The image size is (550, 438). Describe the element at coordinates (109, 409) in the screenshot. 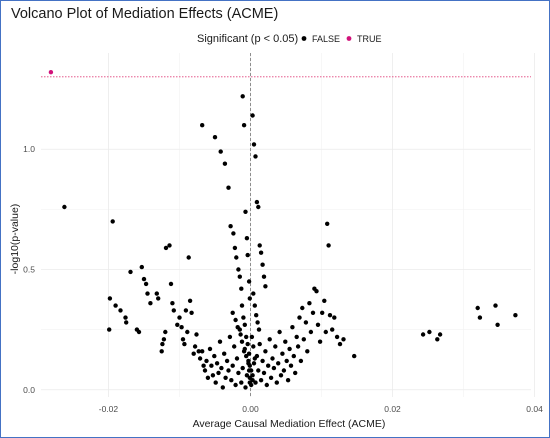

I see `x-tick-label: -0.02` at that location.